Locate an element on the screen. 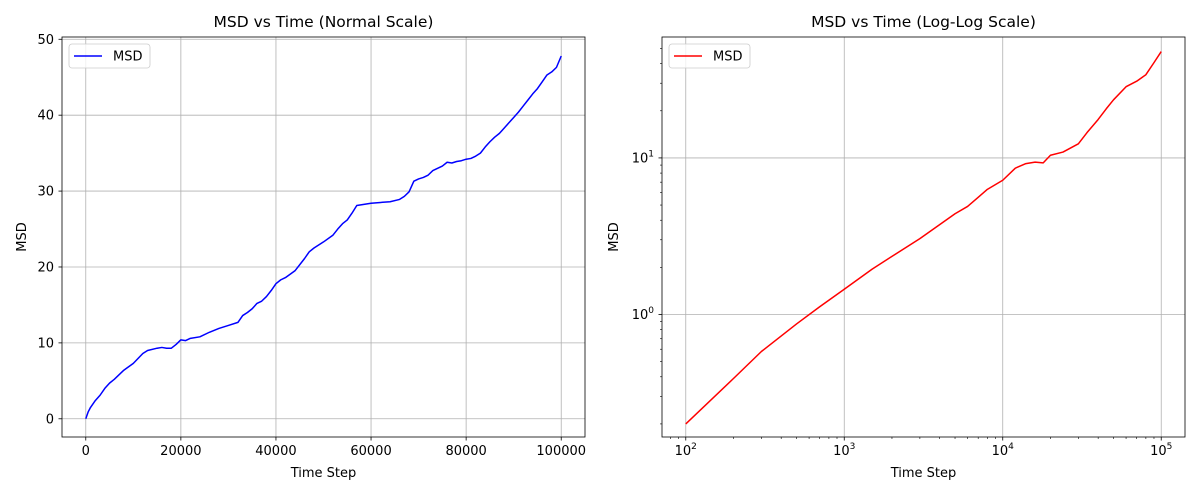 This screenshot has width=1200, height=500. tick-exponent: 2 is located at coordinates (694, 447).